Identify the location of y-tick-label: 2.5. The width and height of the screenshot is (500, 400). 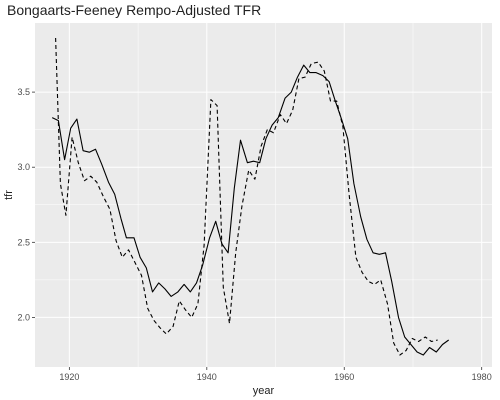
(23, 242).